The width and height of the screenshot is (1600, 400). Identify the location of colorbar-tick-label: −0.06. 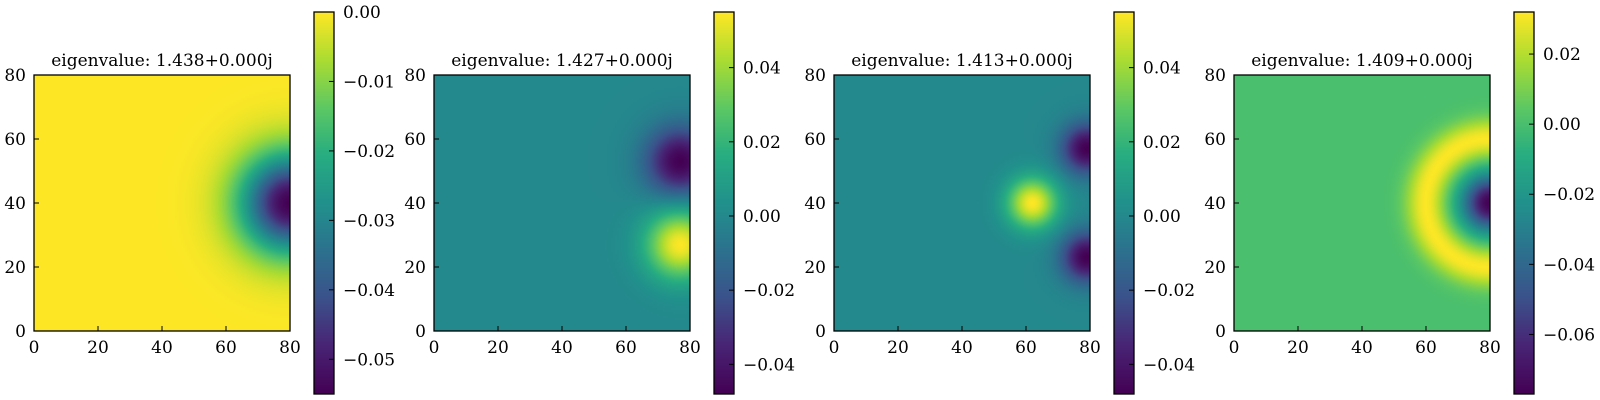
(1569, 335).